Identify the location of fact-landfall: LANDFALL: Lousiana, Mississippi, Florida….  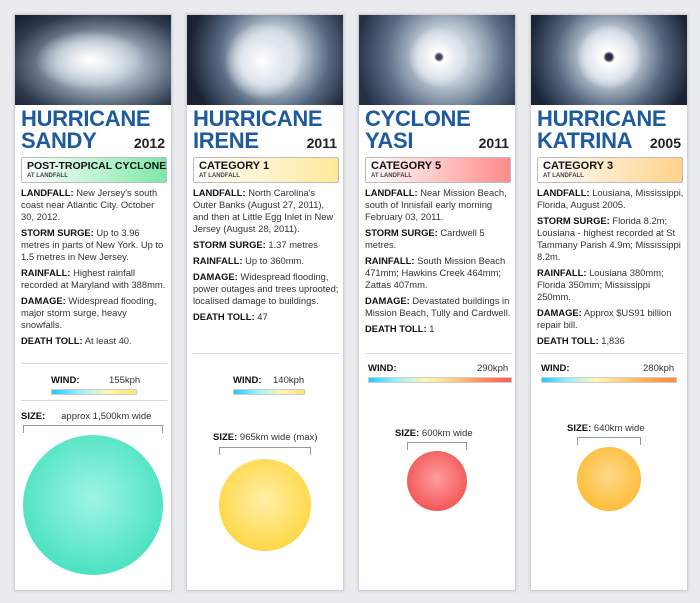
(610, 198).